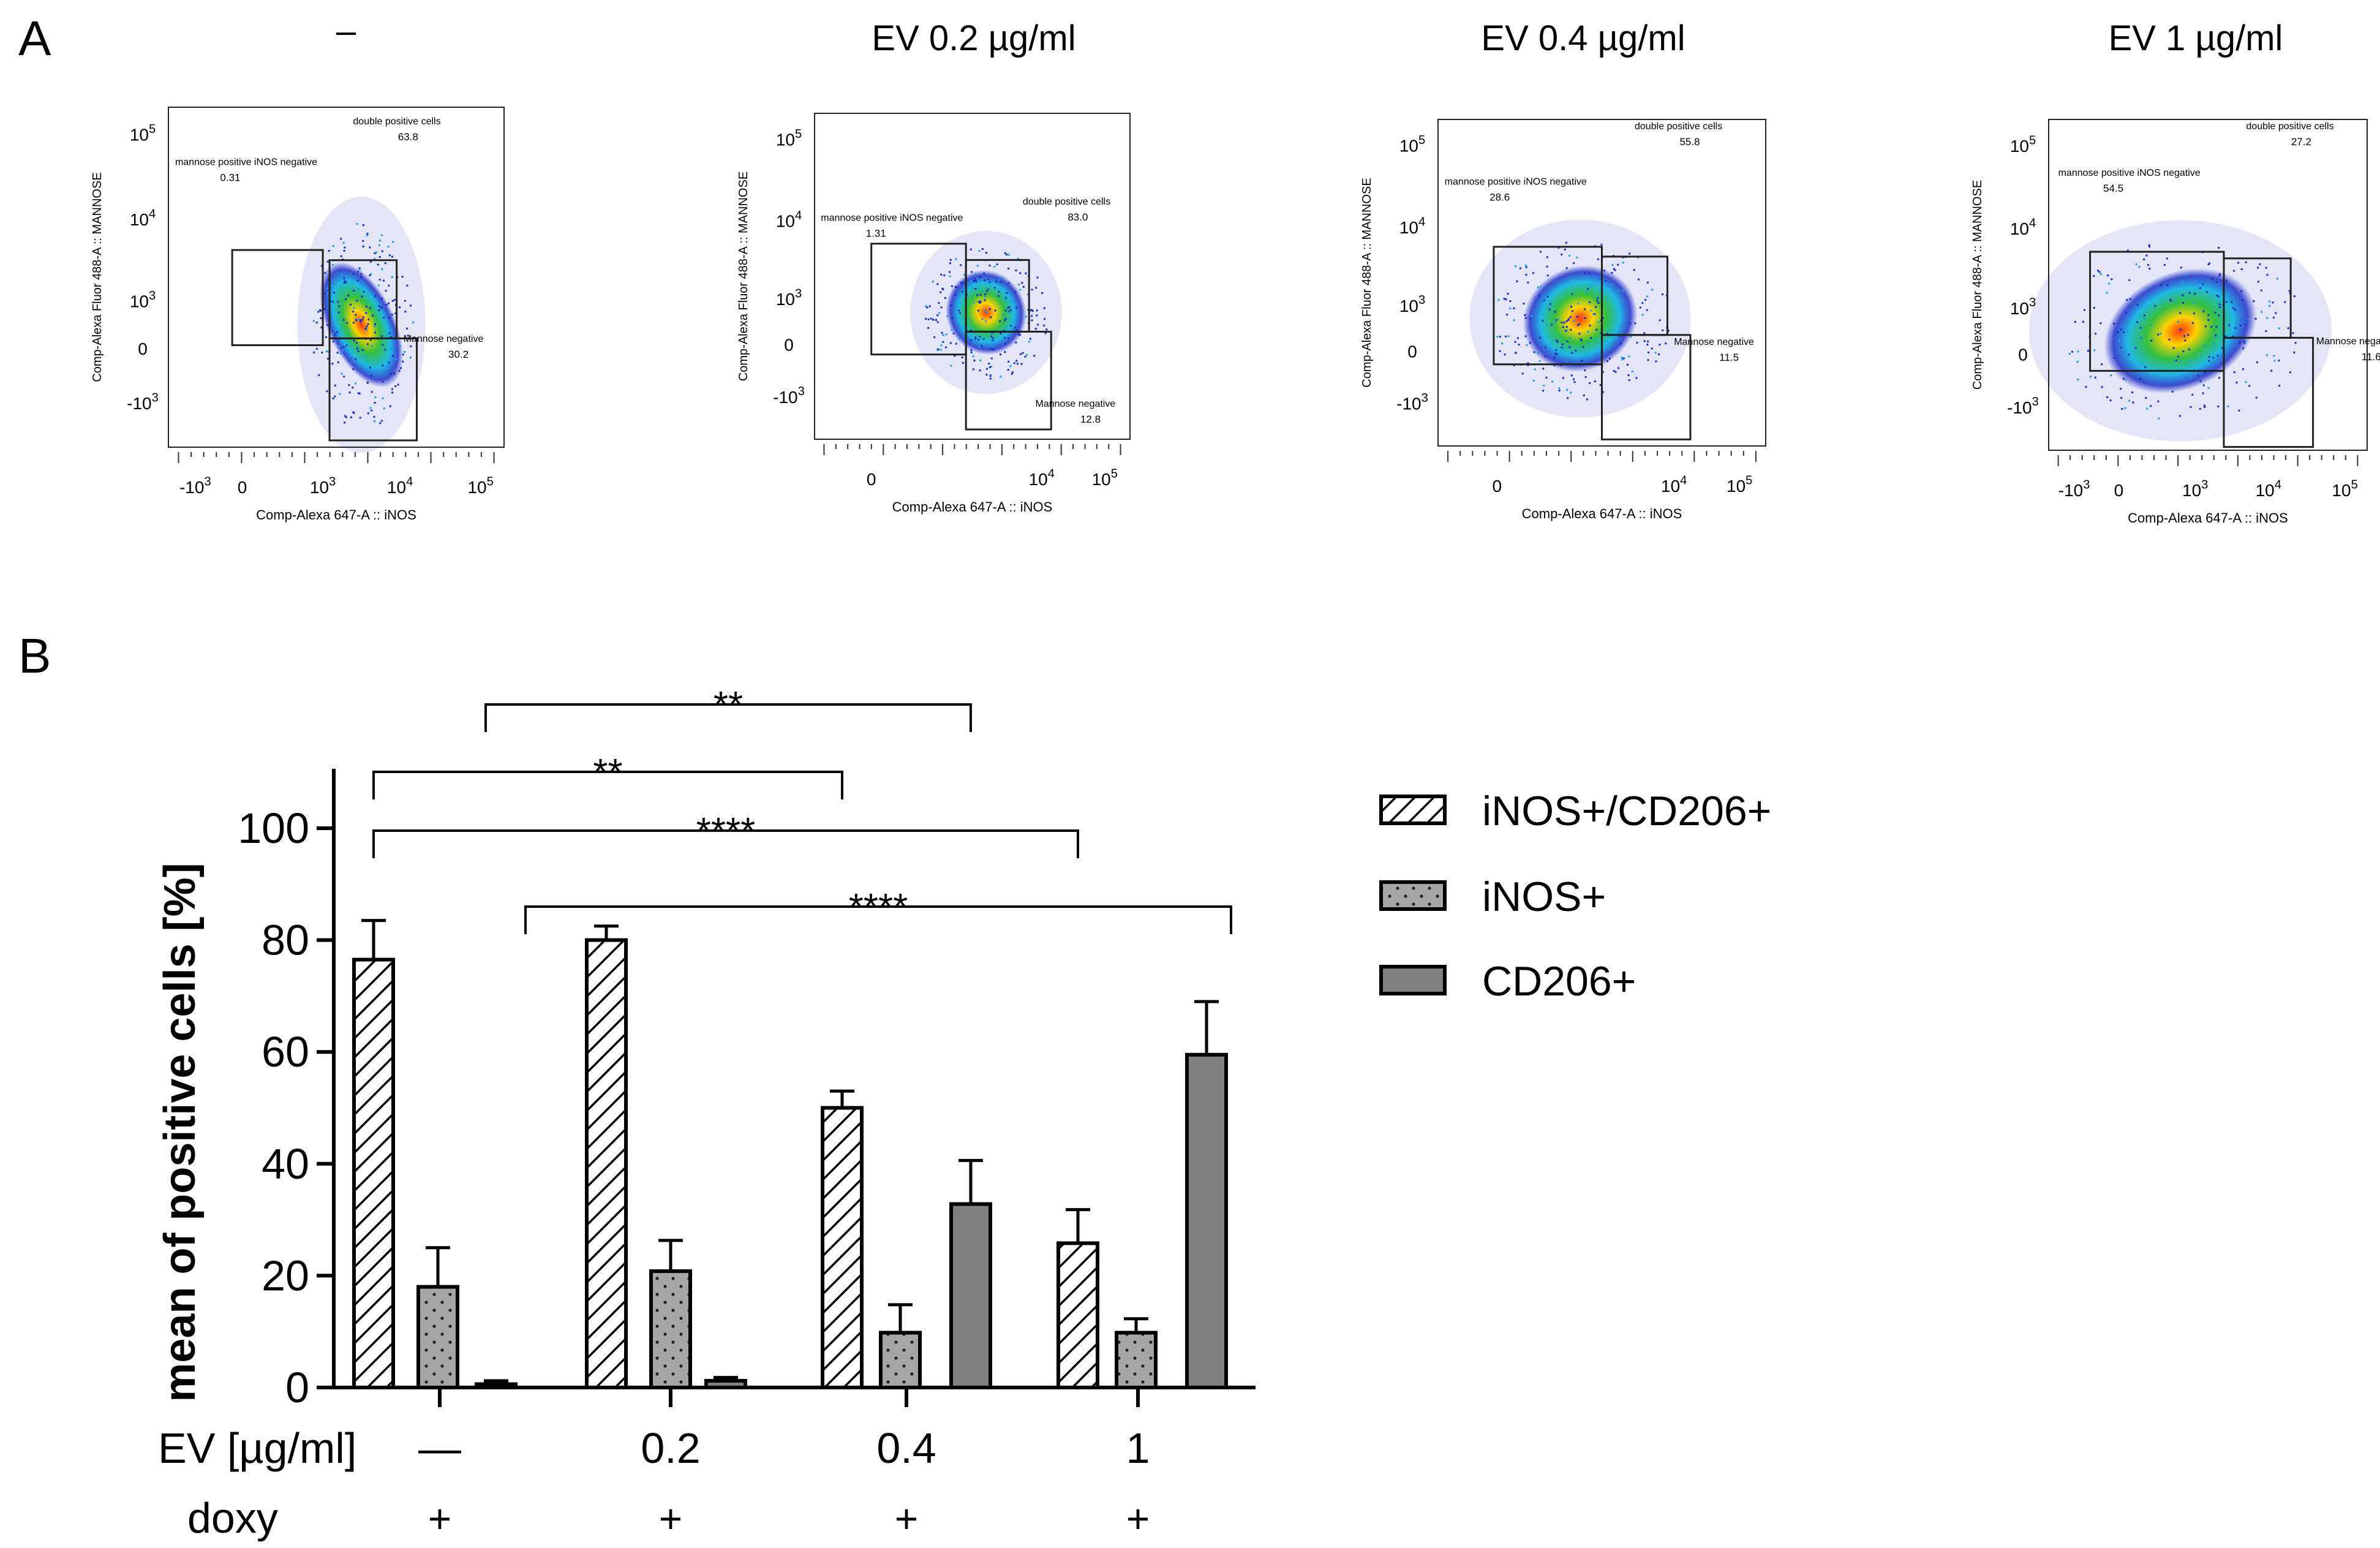  I want to click on flow-y-tick: 103, so click(1412, 304).